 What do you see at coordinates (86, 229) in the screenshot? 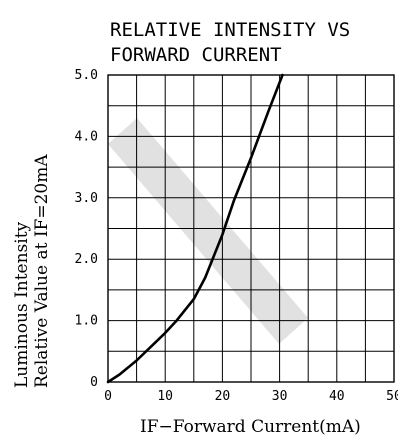
I see `y-tick-labels: 0 1.0 2.0 3.0 4.0 5.0` at bounding box center [86, 229].